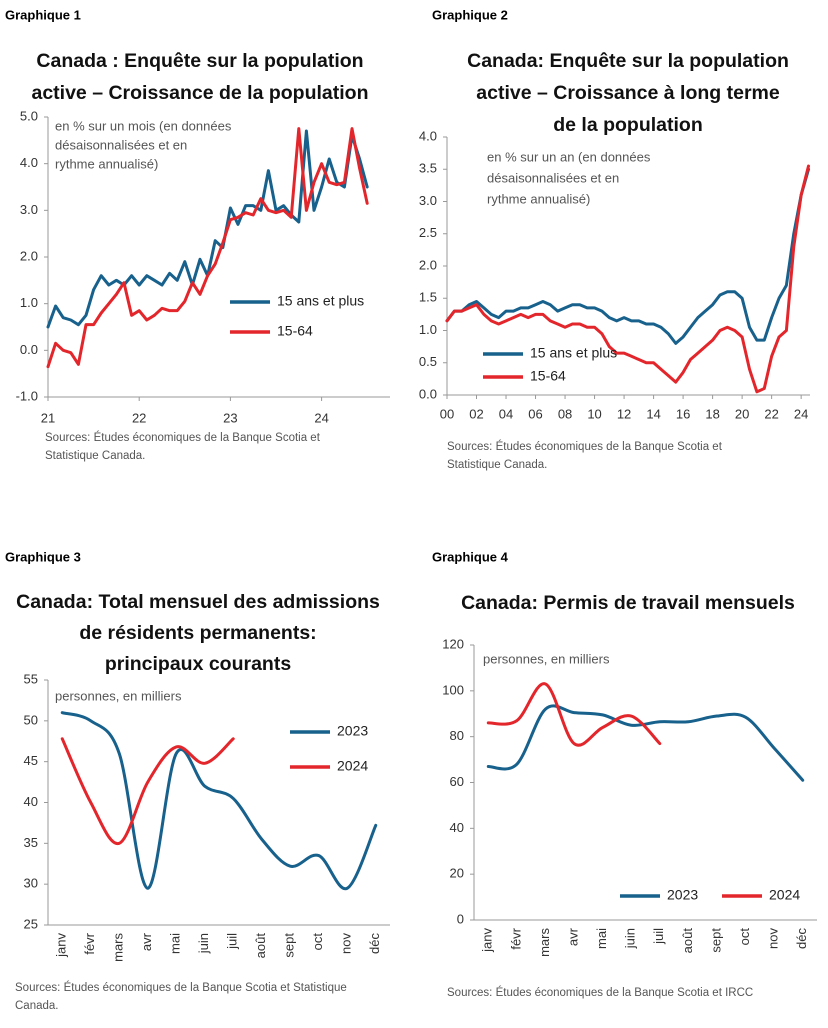 The height and width of the screenshot is (1028, 828). What do you see at coordinates (198, 602) in the screenshot?
I see `chart-title: Canada: Total mensuel des admissions` at bounding box center [198, 602].